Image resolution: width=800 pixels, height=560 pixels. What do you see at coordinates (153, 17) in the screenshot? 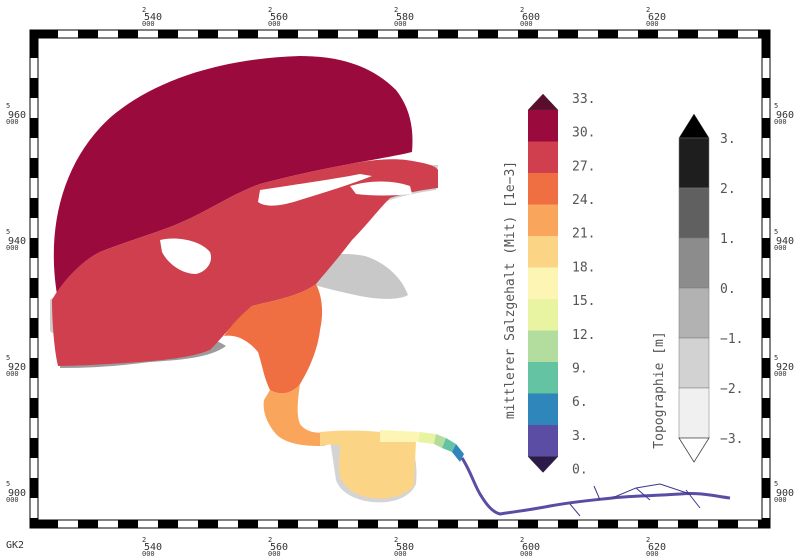
I see `svg-text: 540` at bounding box center [153, 17].